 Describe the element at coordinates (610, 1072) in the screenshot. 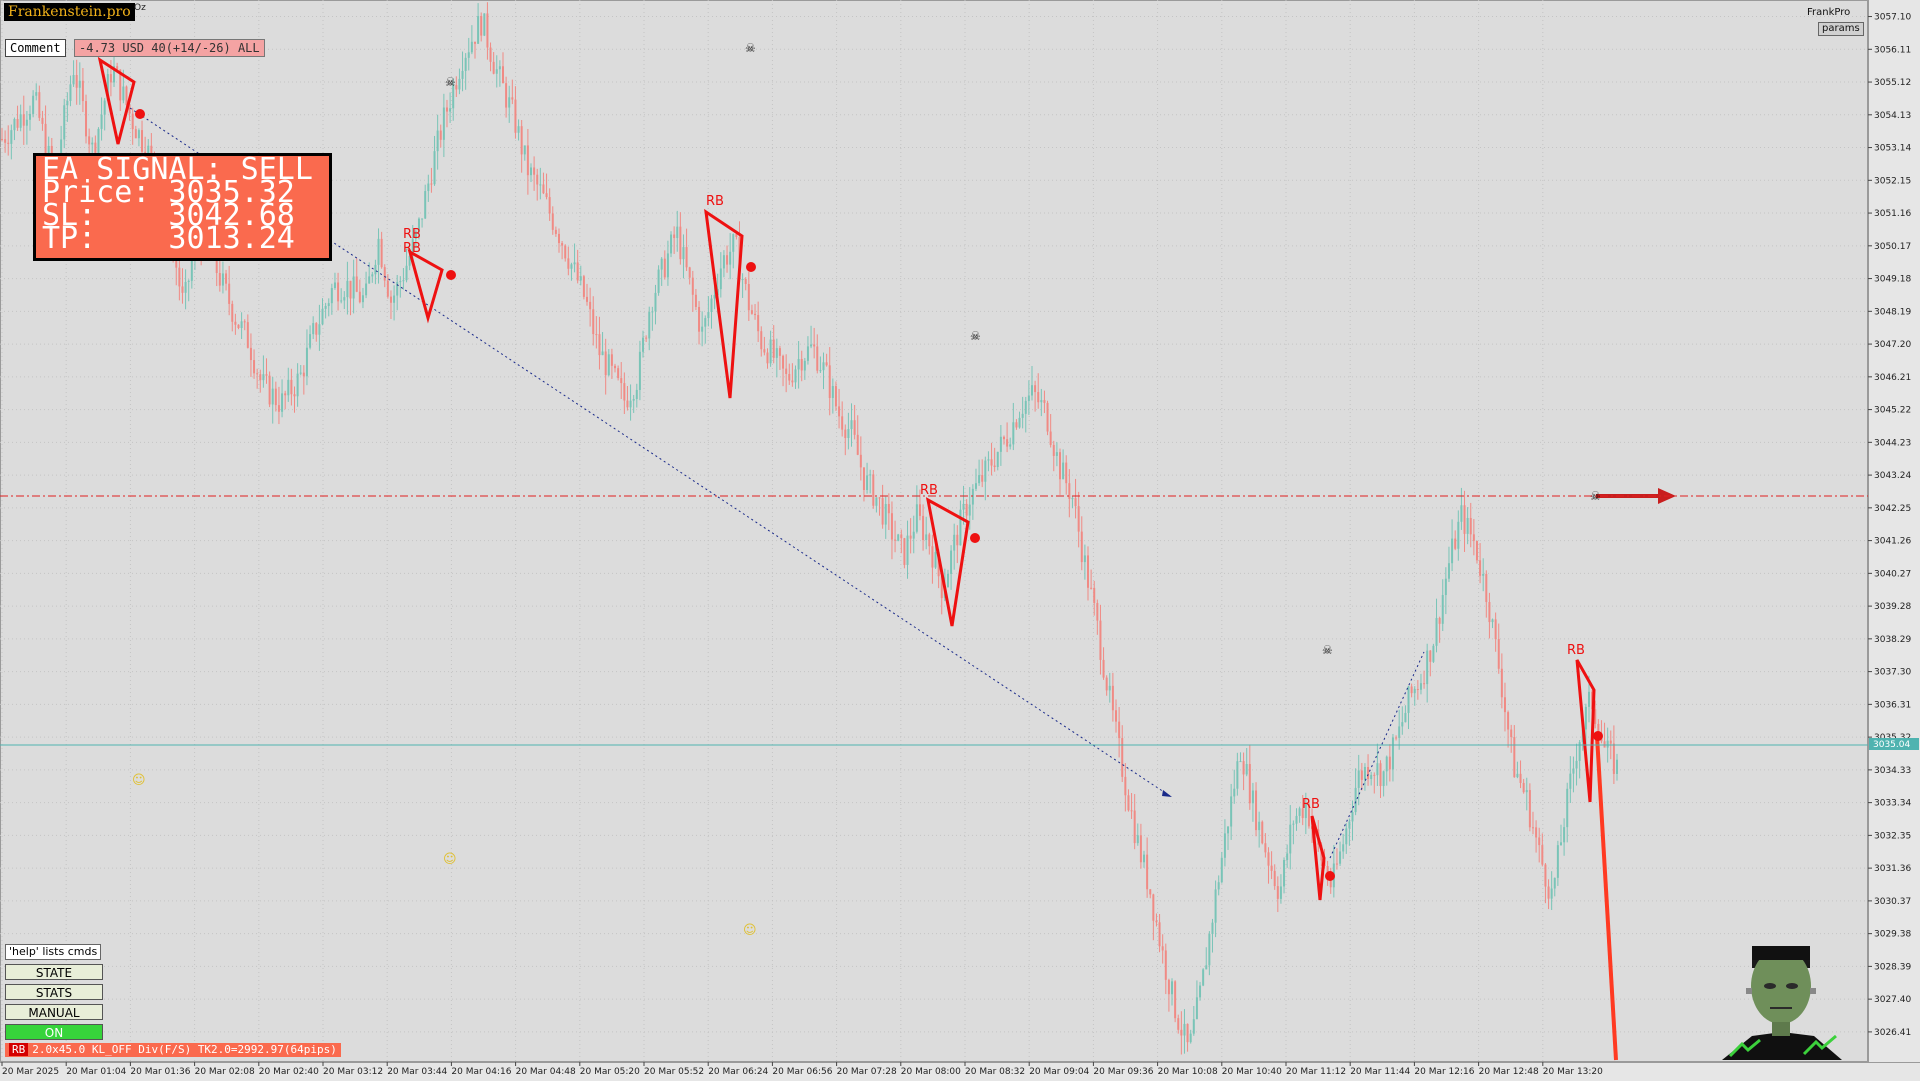

I see `time-label: 20 Mar 05:20` at that location.